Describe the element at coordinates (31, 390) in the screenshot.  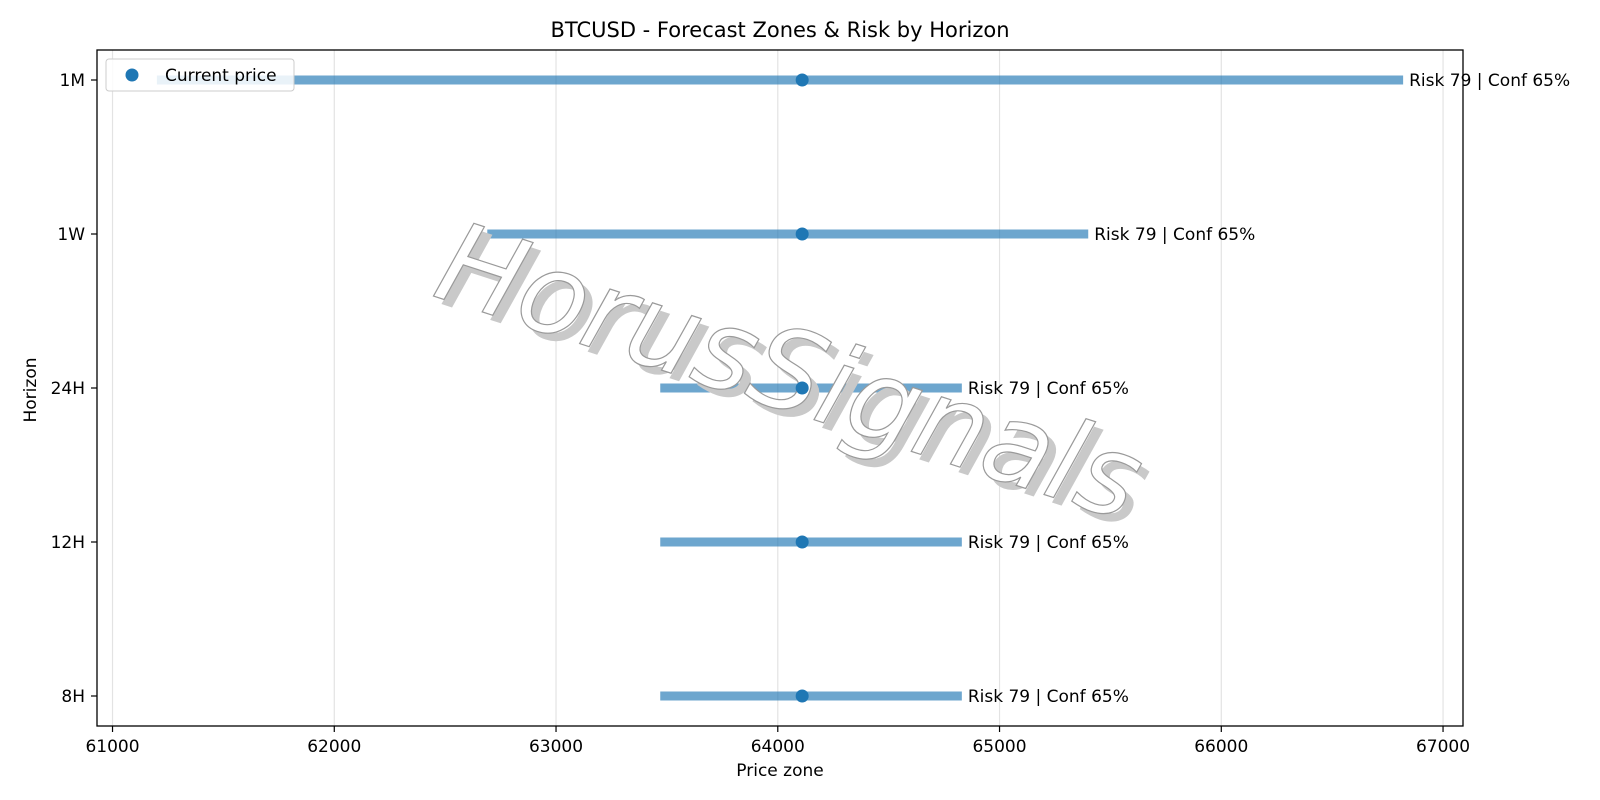
I see `y-axis-label: Horizon` at that location.